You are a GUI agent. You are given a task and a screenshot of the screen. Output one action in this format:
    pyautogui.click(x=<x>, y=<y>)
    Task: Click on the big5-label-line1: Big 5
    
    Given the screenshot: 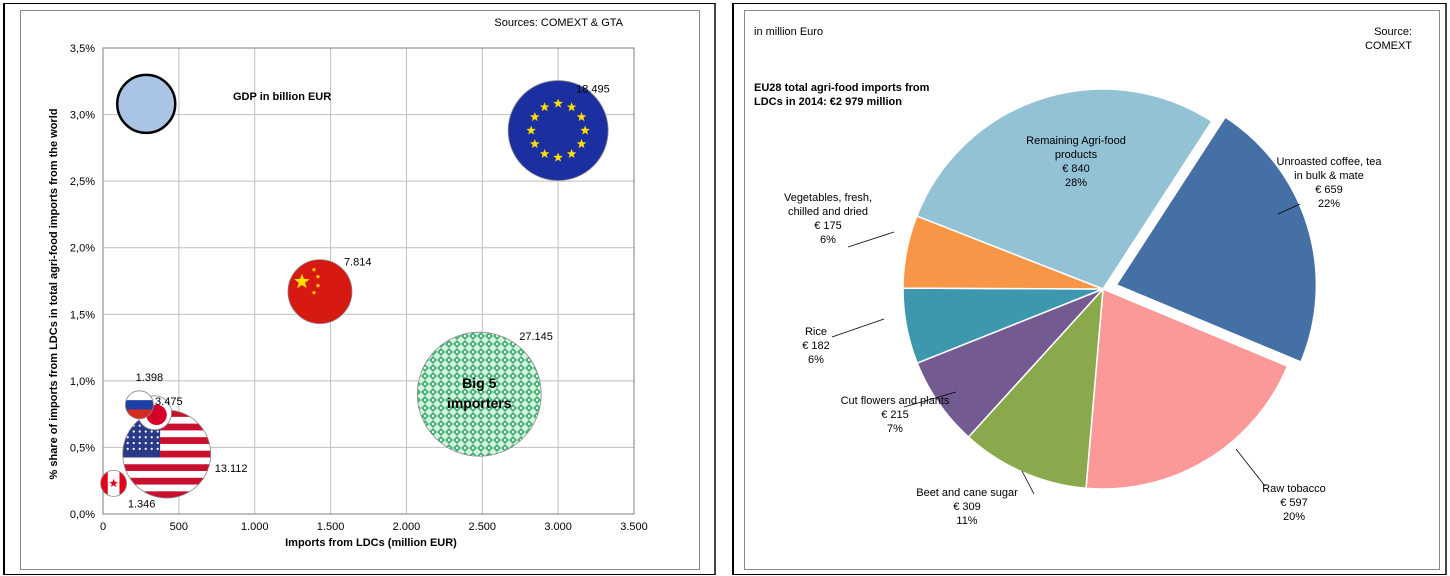 What is the action you would take?
    pyautogui.click(x=479, y=383)
    